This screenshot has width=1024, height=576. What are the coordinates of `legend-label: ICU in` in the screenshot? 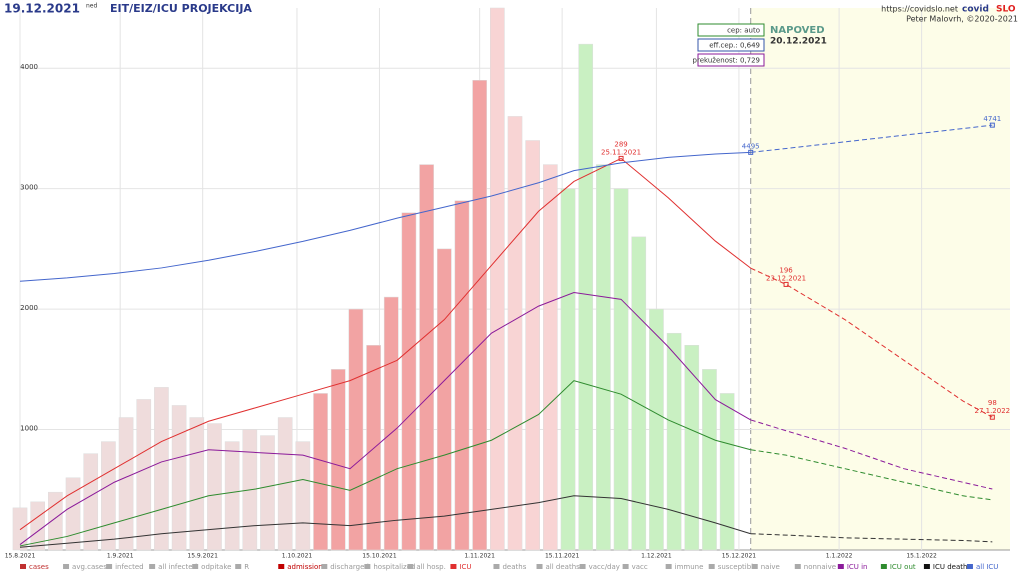 It's located at (857, 567).